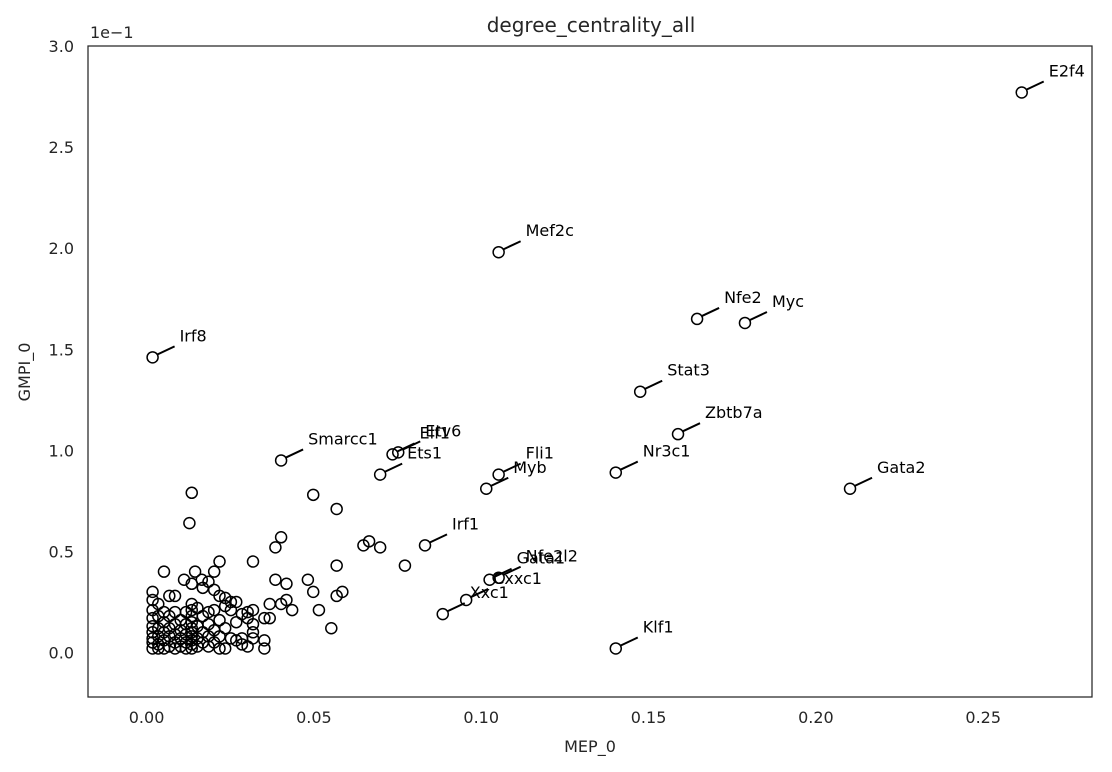 The width and height of the screenshot is (1112, 772). What do you see at coordinates (529, 467) in the screenshot?
I see `point-annotation: Myb` at bounding box center [529, 467].